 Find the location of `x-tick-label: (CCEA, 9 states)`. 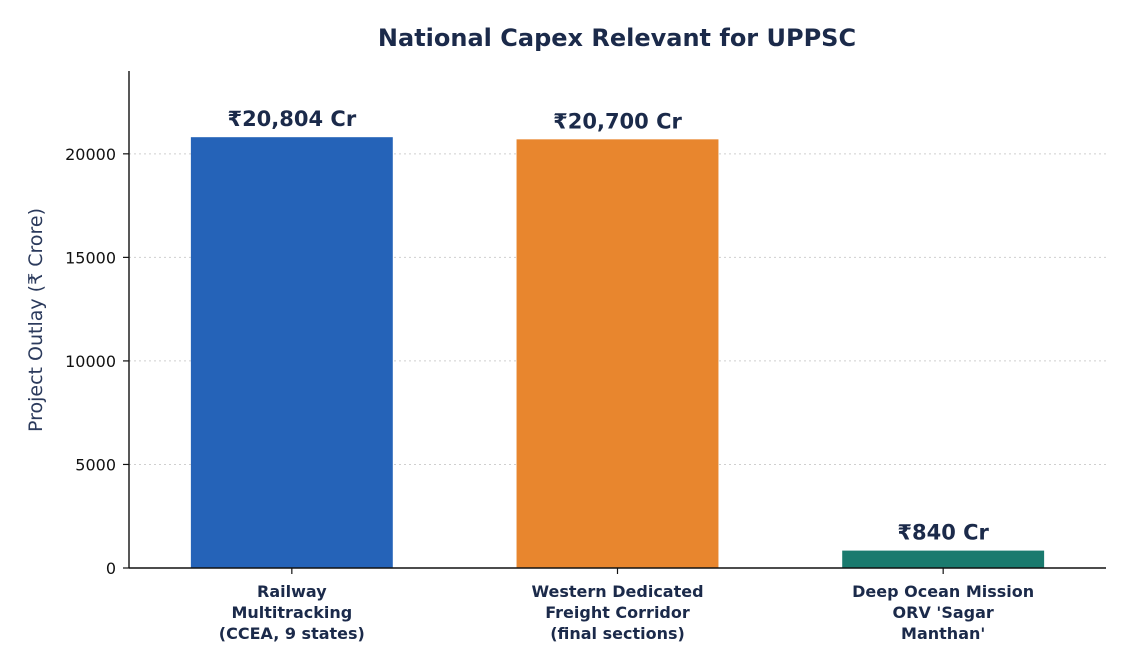

x-tick-label: (CCEA, 9 states) is located at coordinates (292, 633).